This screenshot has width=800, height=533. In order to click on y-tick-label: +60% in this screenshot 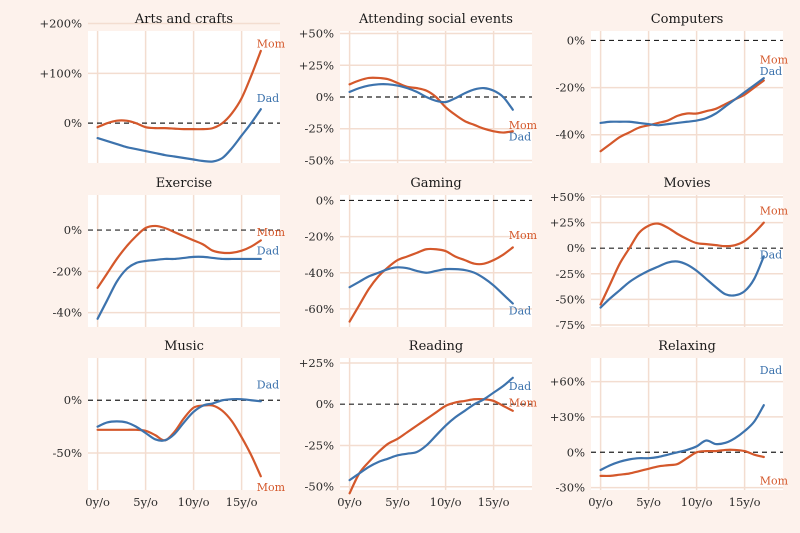, I will do `click(567, 382)`.